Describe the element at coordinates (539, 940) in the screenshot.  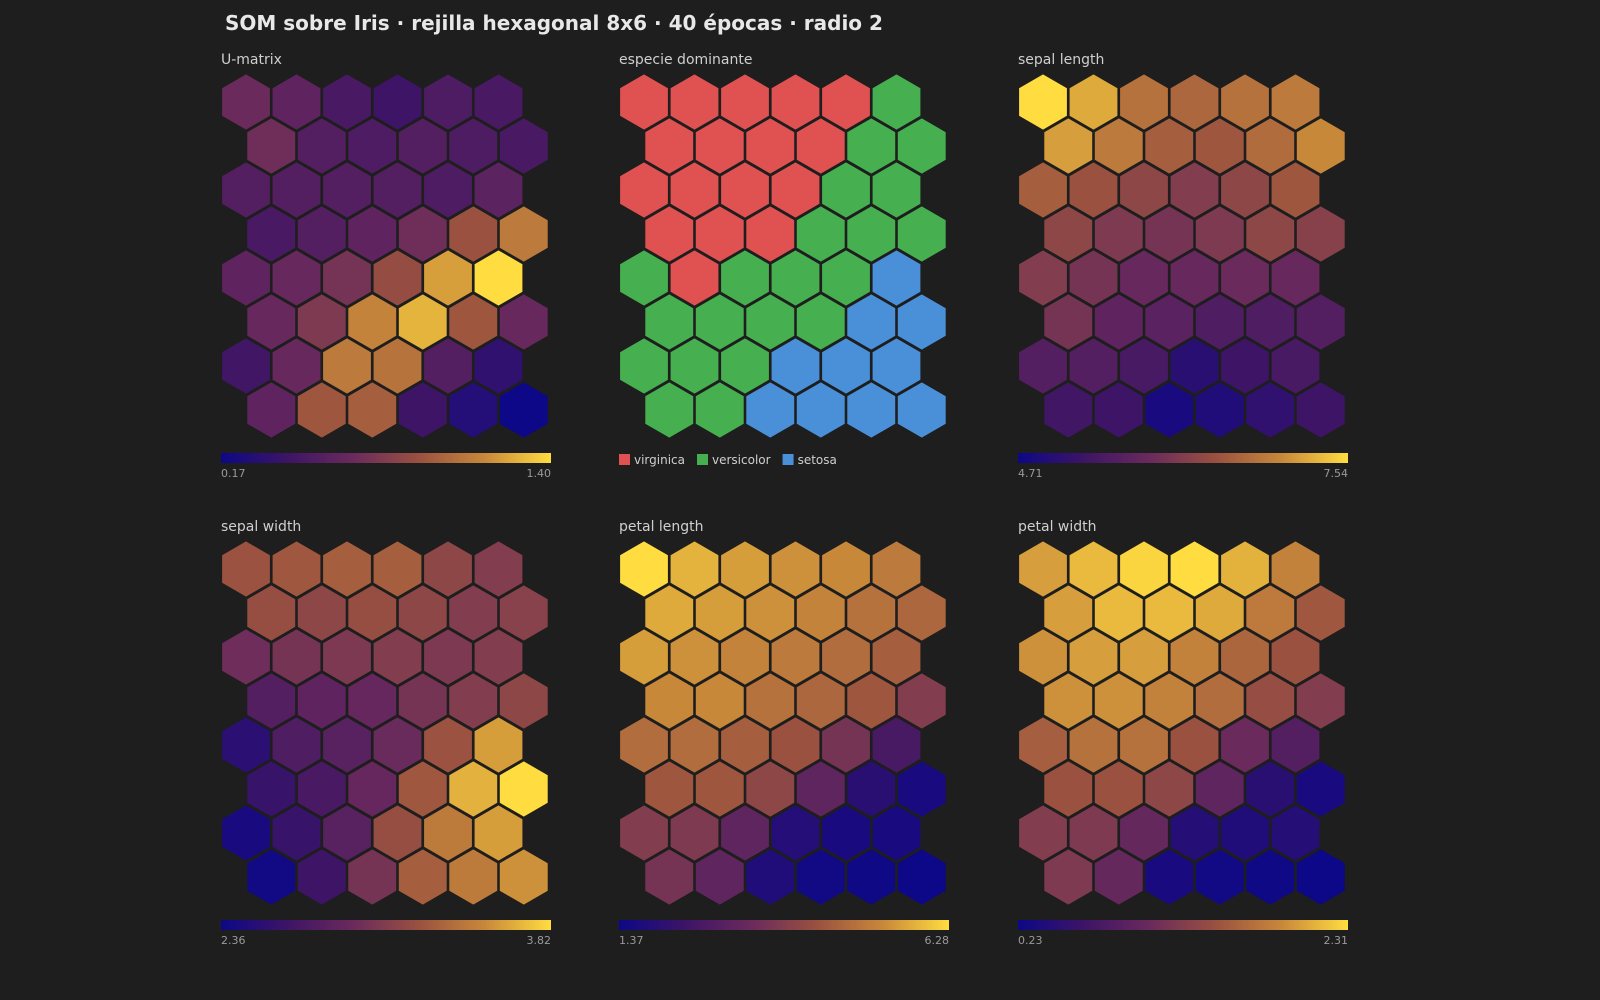
I see `colorbar-label: 3.82` at that location.